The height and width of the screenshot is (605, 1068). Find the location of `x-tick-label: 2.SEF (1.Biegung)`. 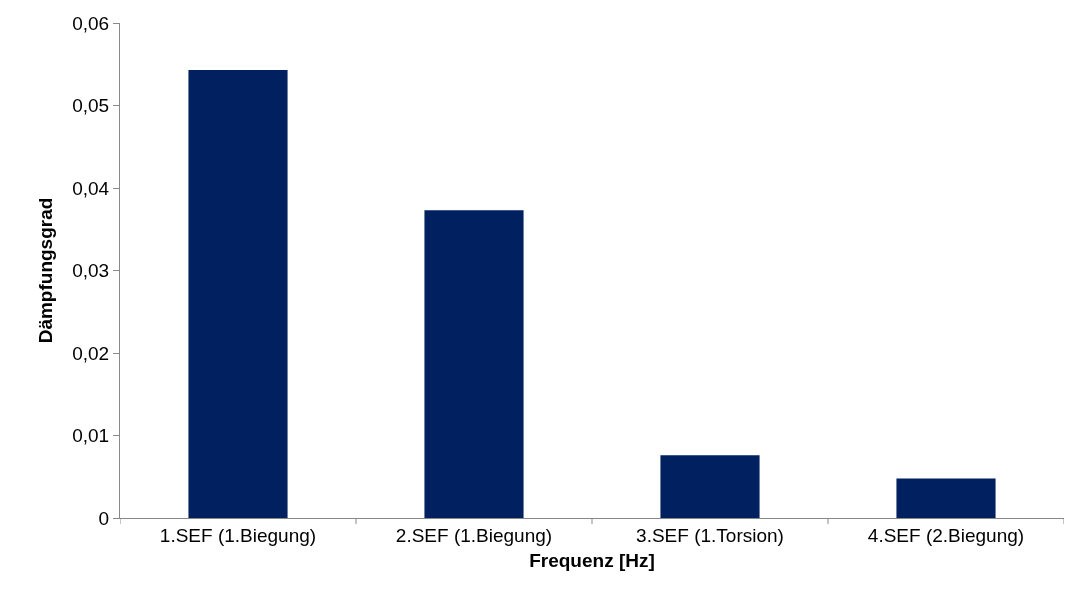

x-tick-label: 2.SEF (1.Biegung) is located at coordinates (474, 535).